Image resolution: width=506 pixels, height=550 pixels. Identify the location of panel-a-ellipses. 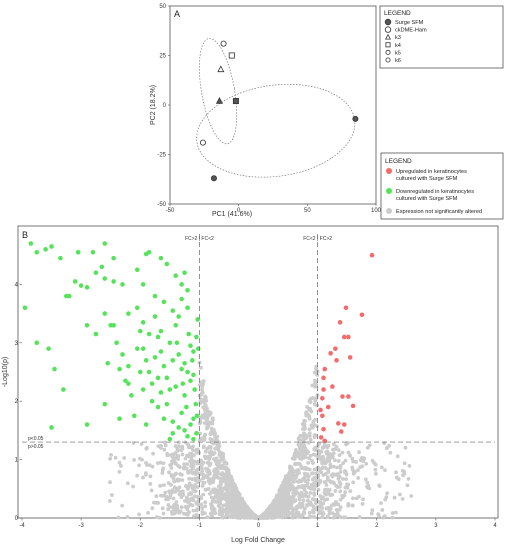
(276, 108).